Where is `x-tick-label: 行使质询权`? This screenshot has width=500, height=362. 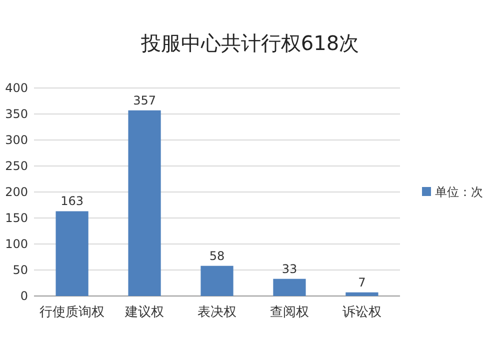
x-tick-label: 行使质询权 is located at coordinates (72, 312).